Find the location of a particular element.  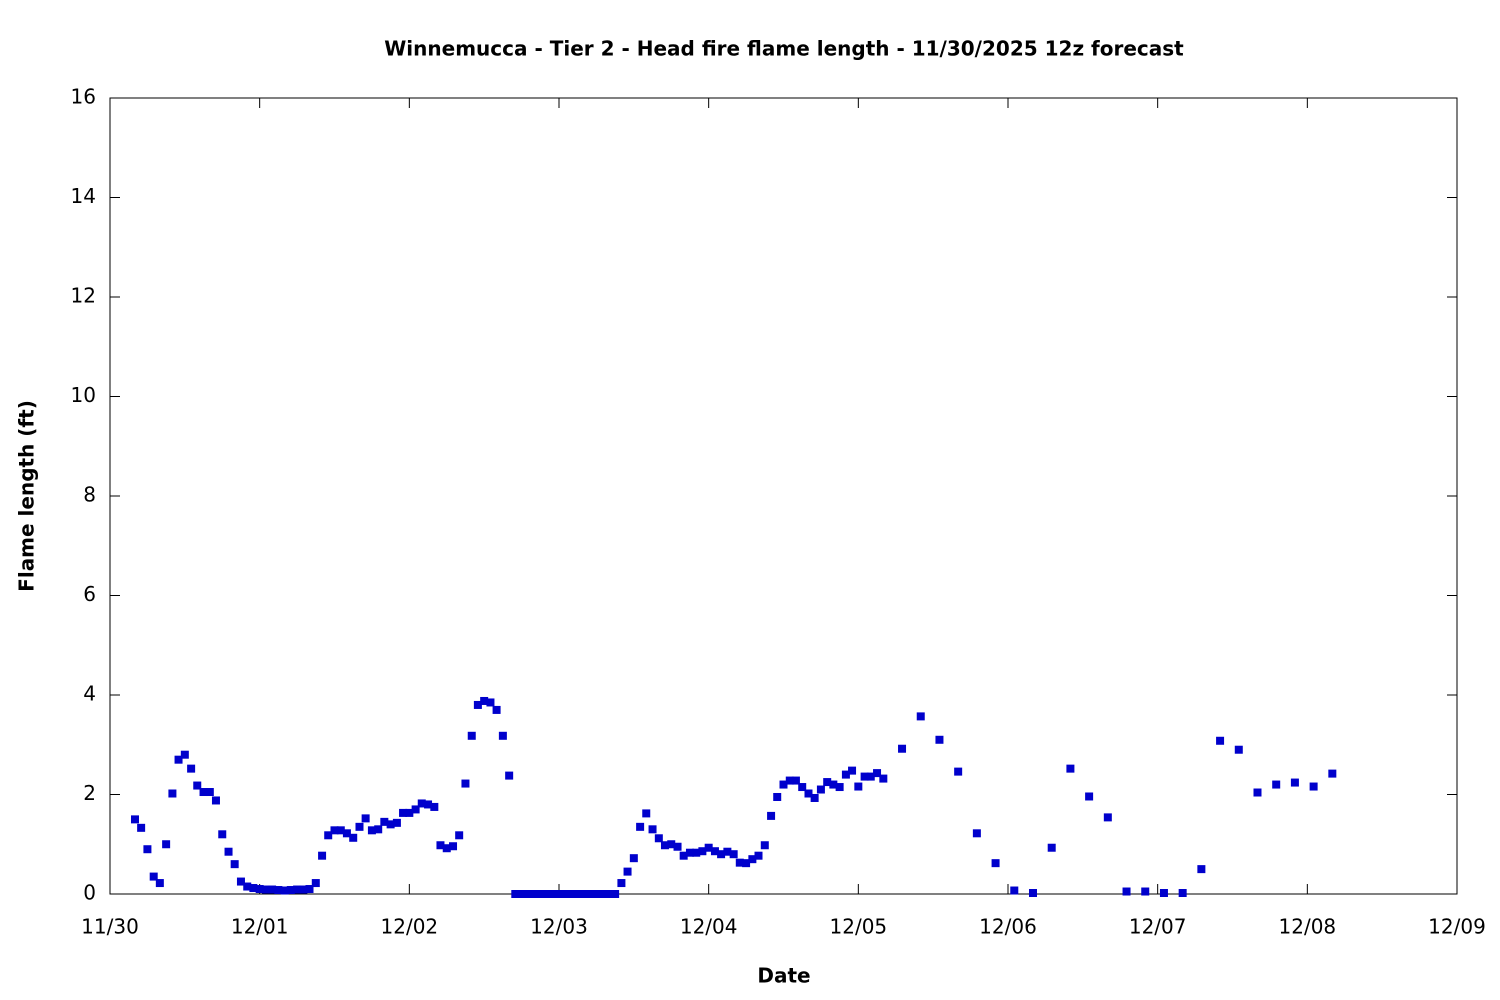

x-tick-label: 12/05 is located at coordinates (859, 927).